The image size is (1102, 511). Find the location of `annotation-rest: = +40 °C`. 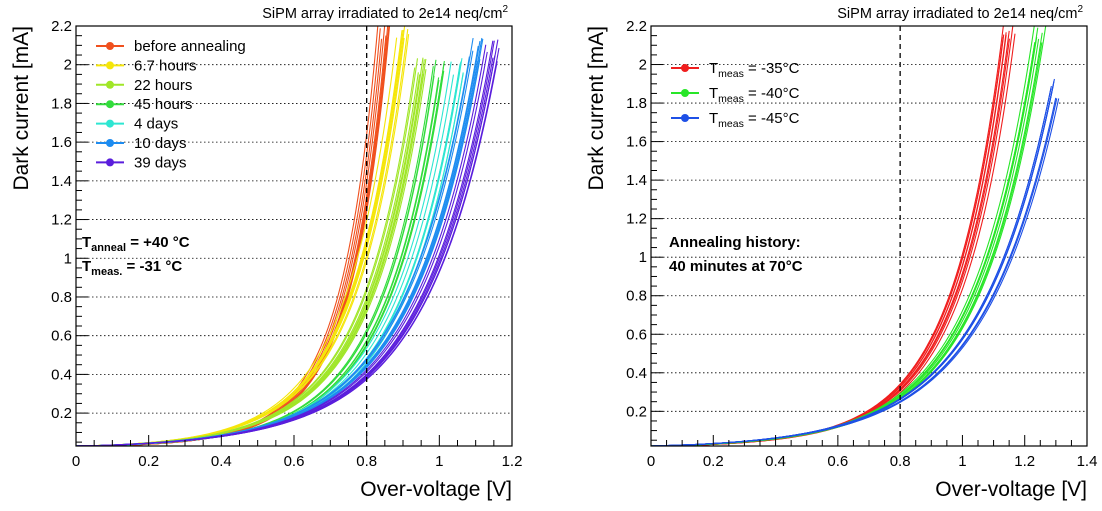

annotation-rest: = +40 °C is located at coordinates (158, 242).